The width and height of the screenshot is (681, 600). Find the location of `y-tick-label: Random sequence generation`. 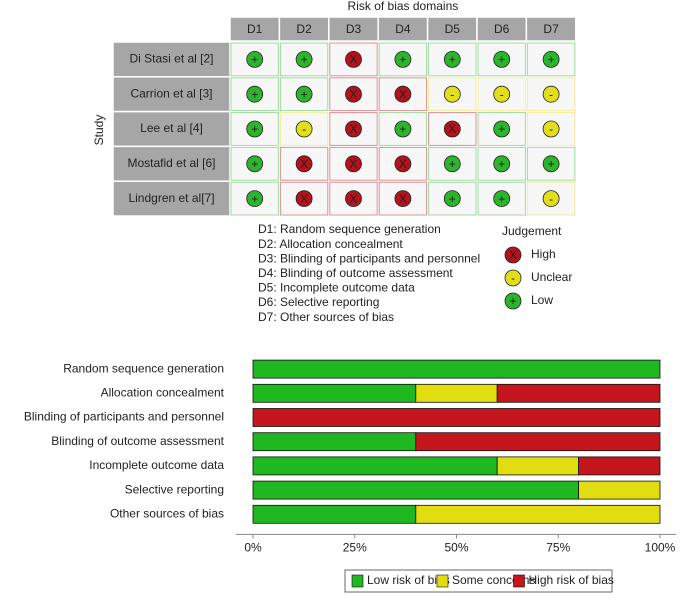

y-tick-label: Random sequence generation is located at coordinates (143, 368).